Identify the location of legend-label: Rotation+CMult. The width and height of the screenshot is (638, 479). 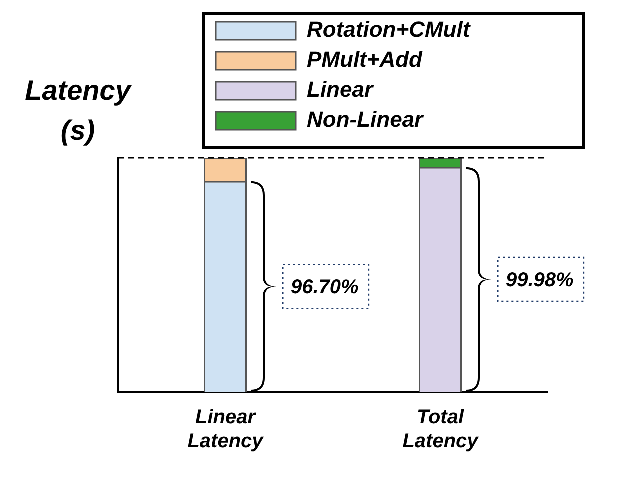
(389, 29).